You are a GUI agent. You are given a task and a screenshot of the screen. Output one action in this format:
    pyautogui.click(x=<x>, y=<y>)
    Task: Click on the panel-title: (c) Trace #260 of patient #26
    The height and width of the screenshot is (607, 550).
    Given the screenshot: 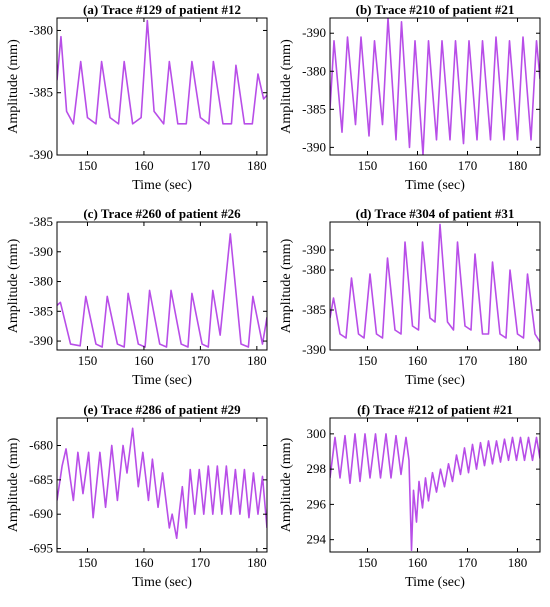 What is the action you would take?
    pyautogui.click(x=162, y=213)
    